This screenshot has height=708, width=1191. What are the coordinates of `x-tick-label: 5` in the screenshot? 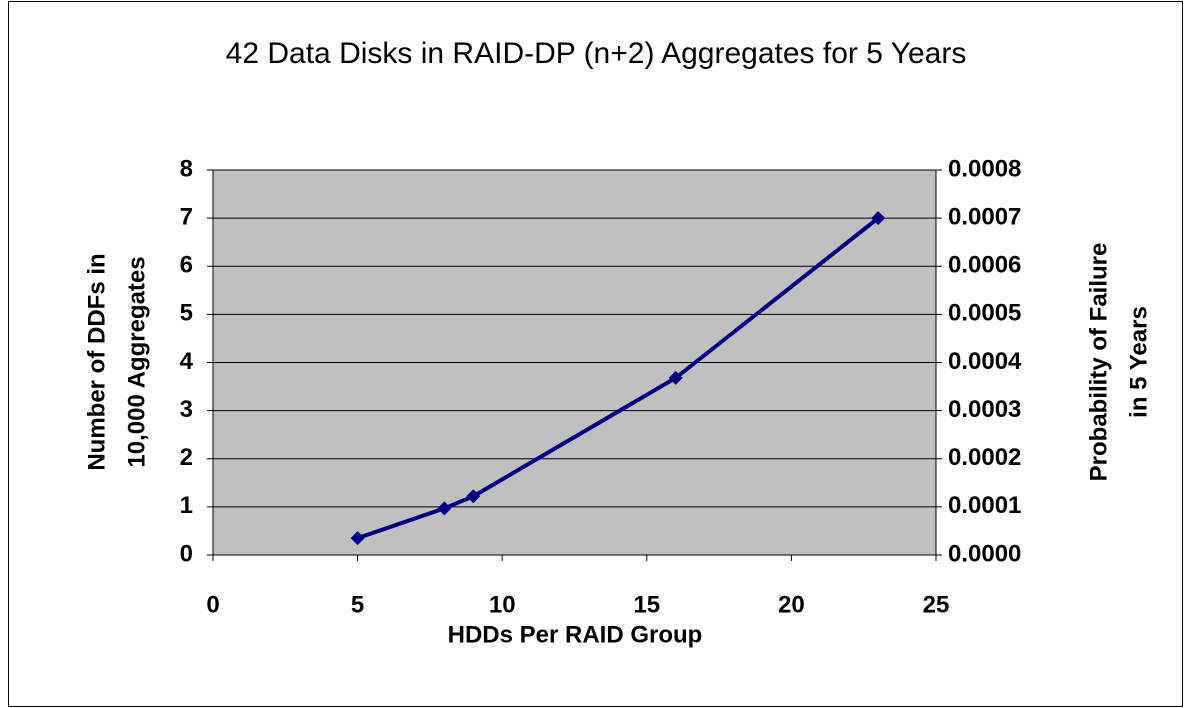 It's located at (357, 604).